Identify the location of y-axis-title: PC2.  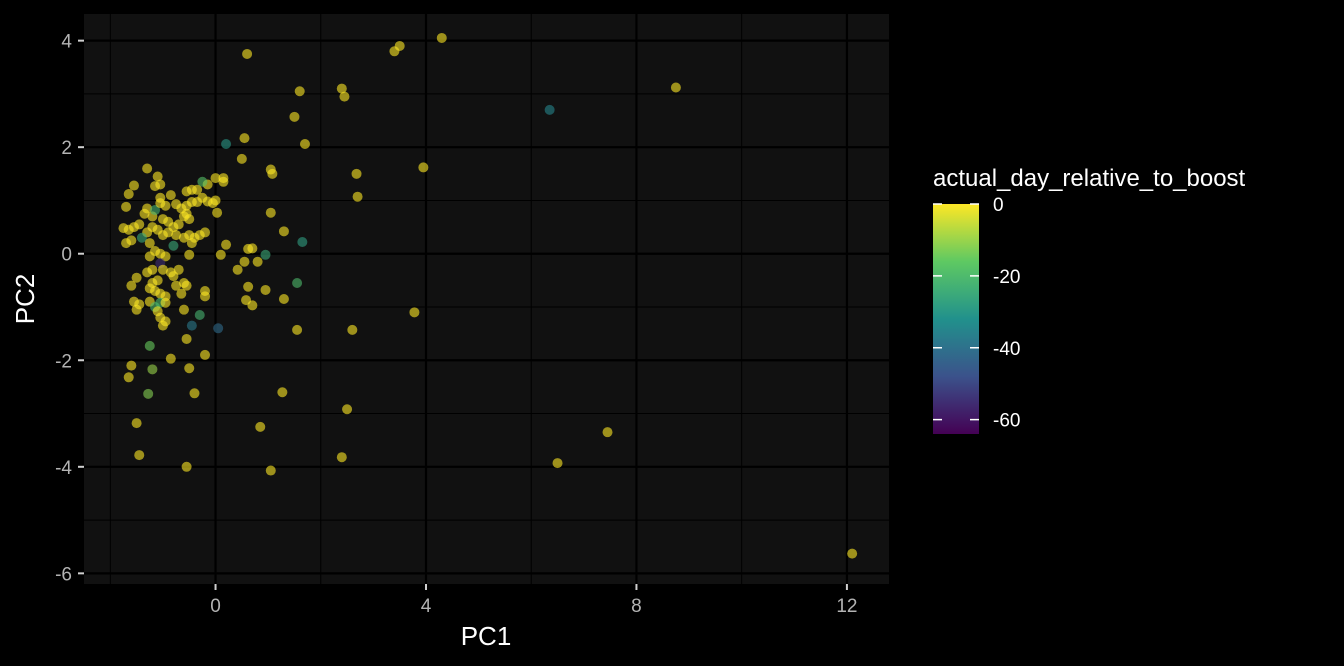
(25, 299).